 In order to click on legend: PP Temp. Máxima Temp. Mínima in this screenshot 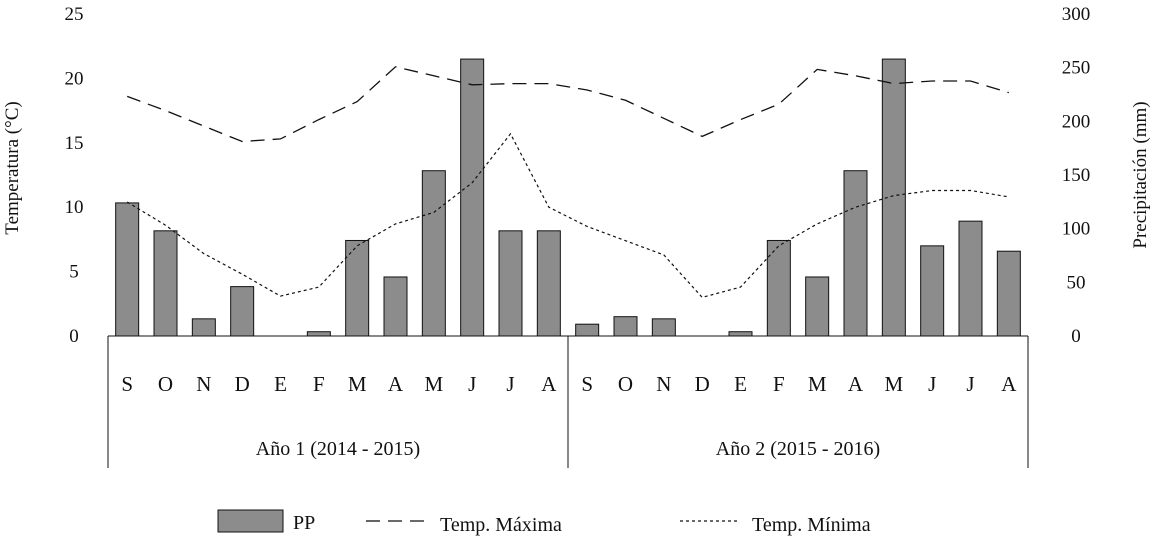, I will do `click(544, 522)`.